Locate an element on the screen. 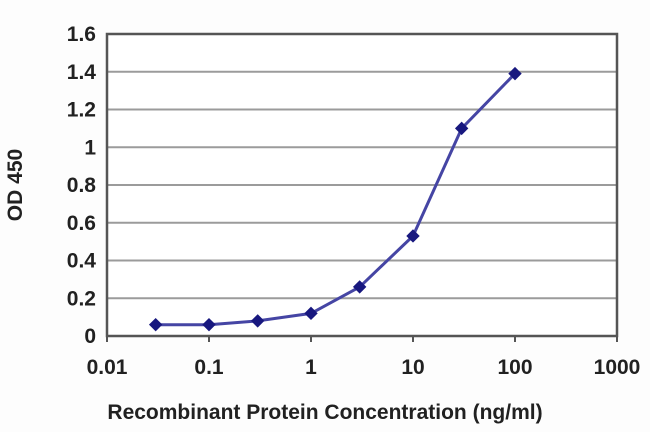 Image resolution: width=650 pixels, height=432 pixels. y-tick-label: 0.4 is located at coordinates (82, 261).